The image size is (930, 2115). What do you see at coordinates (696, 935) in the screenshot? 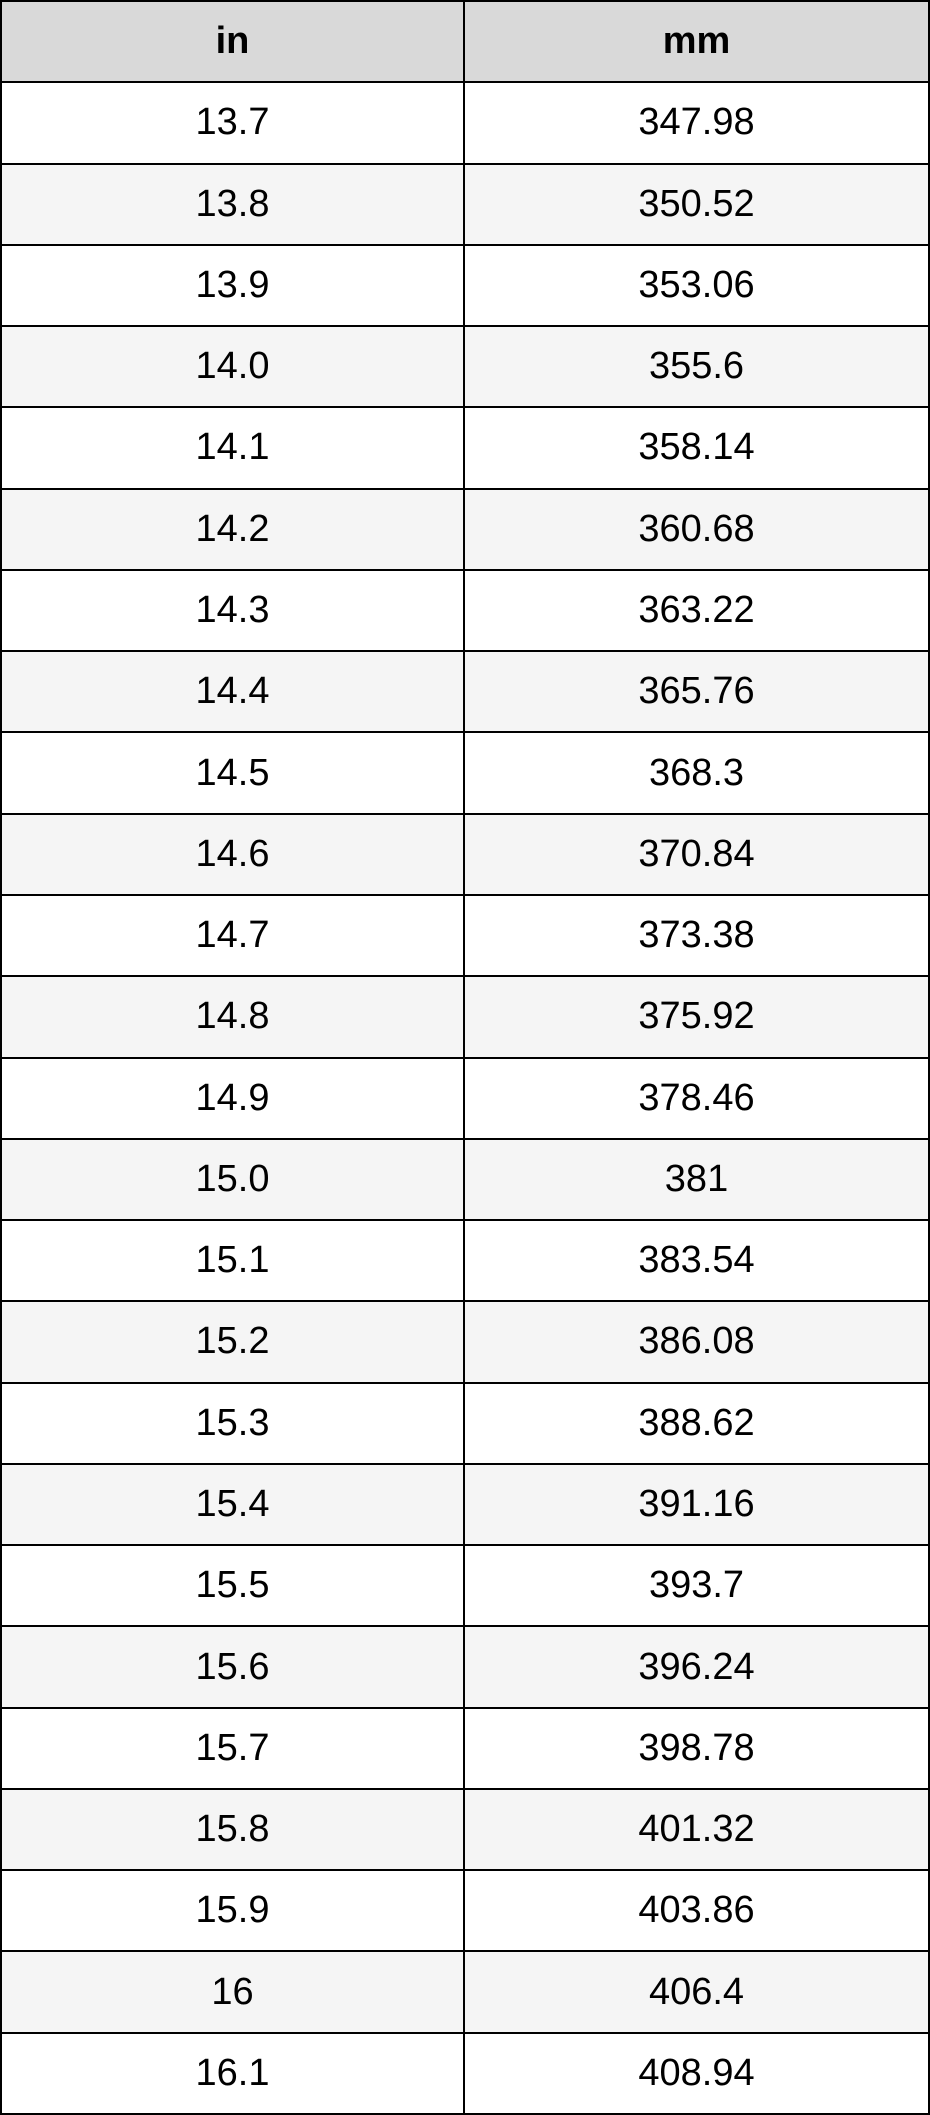
I see `table-cell: 373.38` at bounding box center [696, 935].